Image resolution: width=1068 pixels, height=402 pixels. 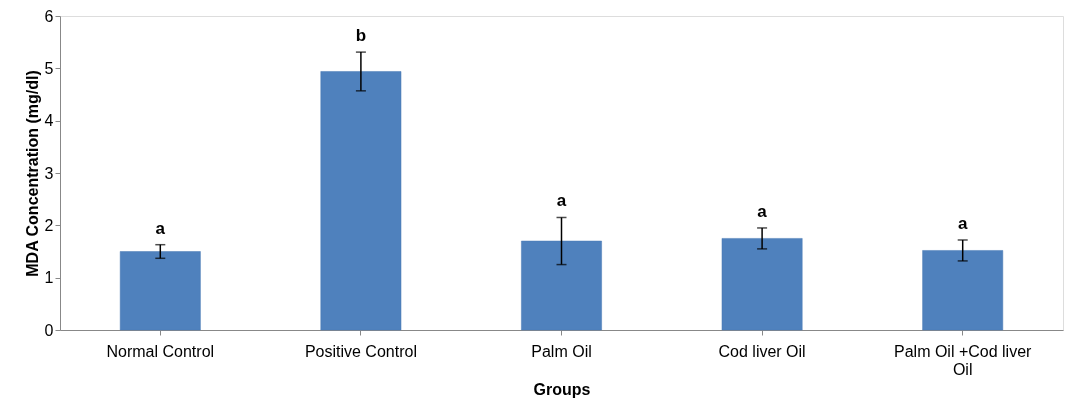 I want to click on y-tick-label: 1, so click(x=49, y=278).